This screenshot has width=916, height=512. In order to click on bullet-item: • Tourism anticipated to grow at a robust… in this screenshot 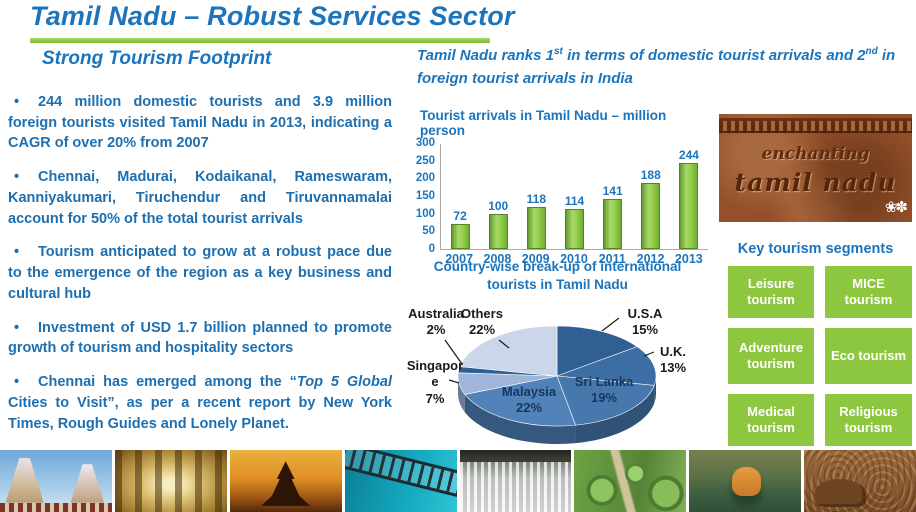, I will do `click(200, 273)`.